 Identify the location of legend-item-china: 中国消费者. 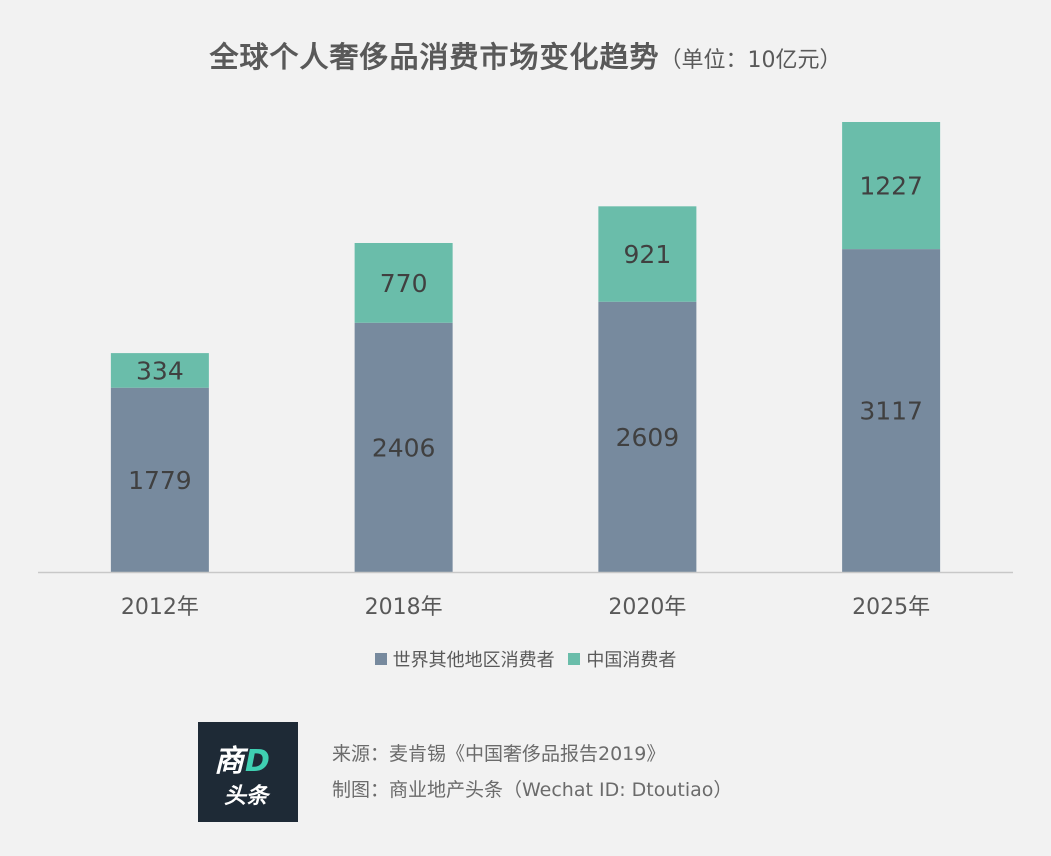
(622, 659).